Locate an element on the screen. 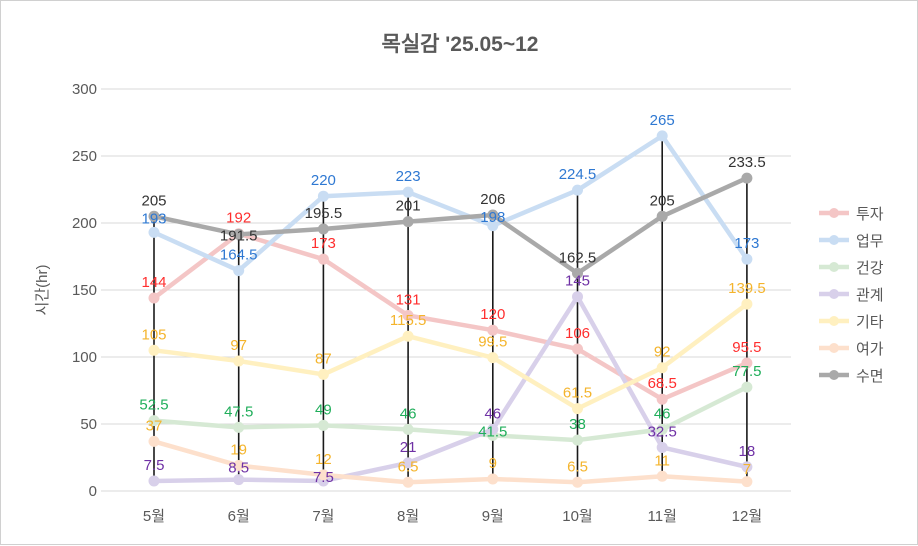 The image size is (918, 546). y-tick-label: 250 is located at coordinates (84, 156).